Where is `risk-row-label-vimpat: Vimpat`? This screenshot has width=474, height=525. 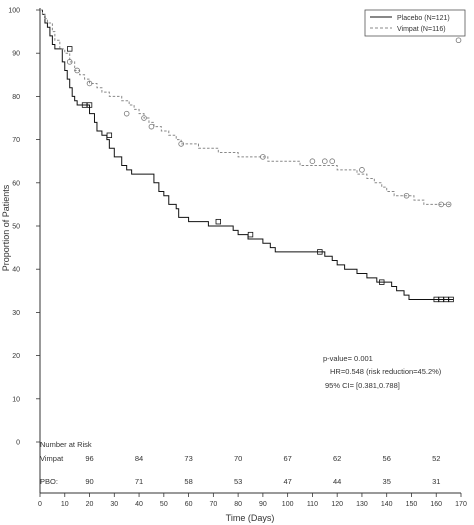 risk-row-label-vimpat: Vimpat is located at coordinates (52, 458).